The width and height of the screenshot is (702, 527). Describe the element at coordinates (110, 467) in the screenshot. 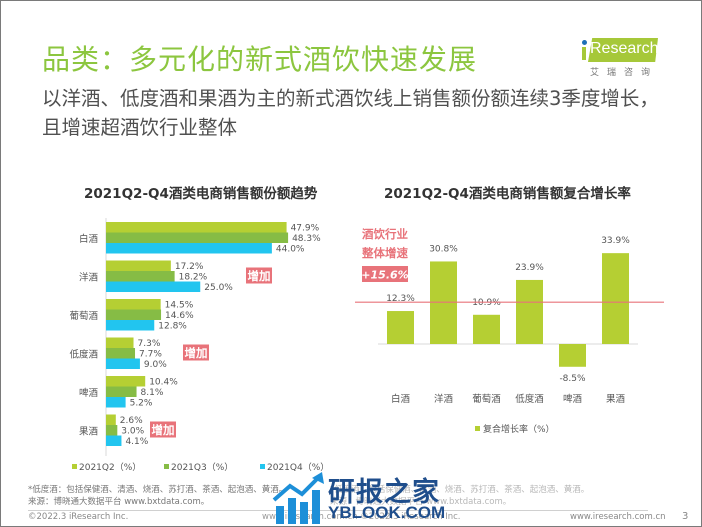

I see `legend-label: 2021Q2（%）` at that location.